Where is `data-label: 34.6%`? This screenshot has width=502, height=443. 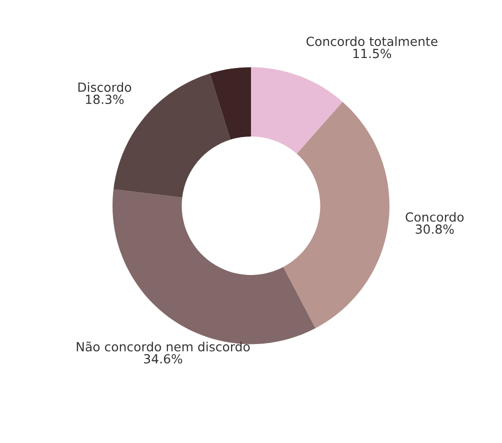
data-label: 34.6% is located at coordinates (163, 359).